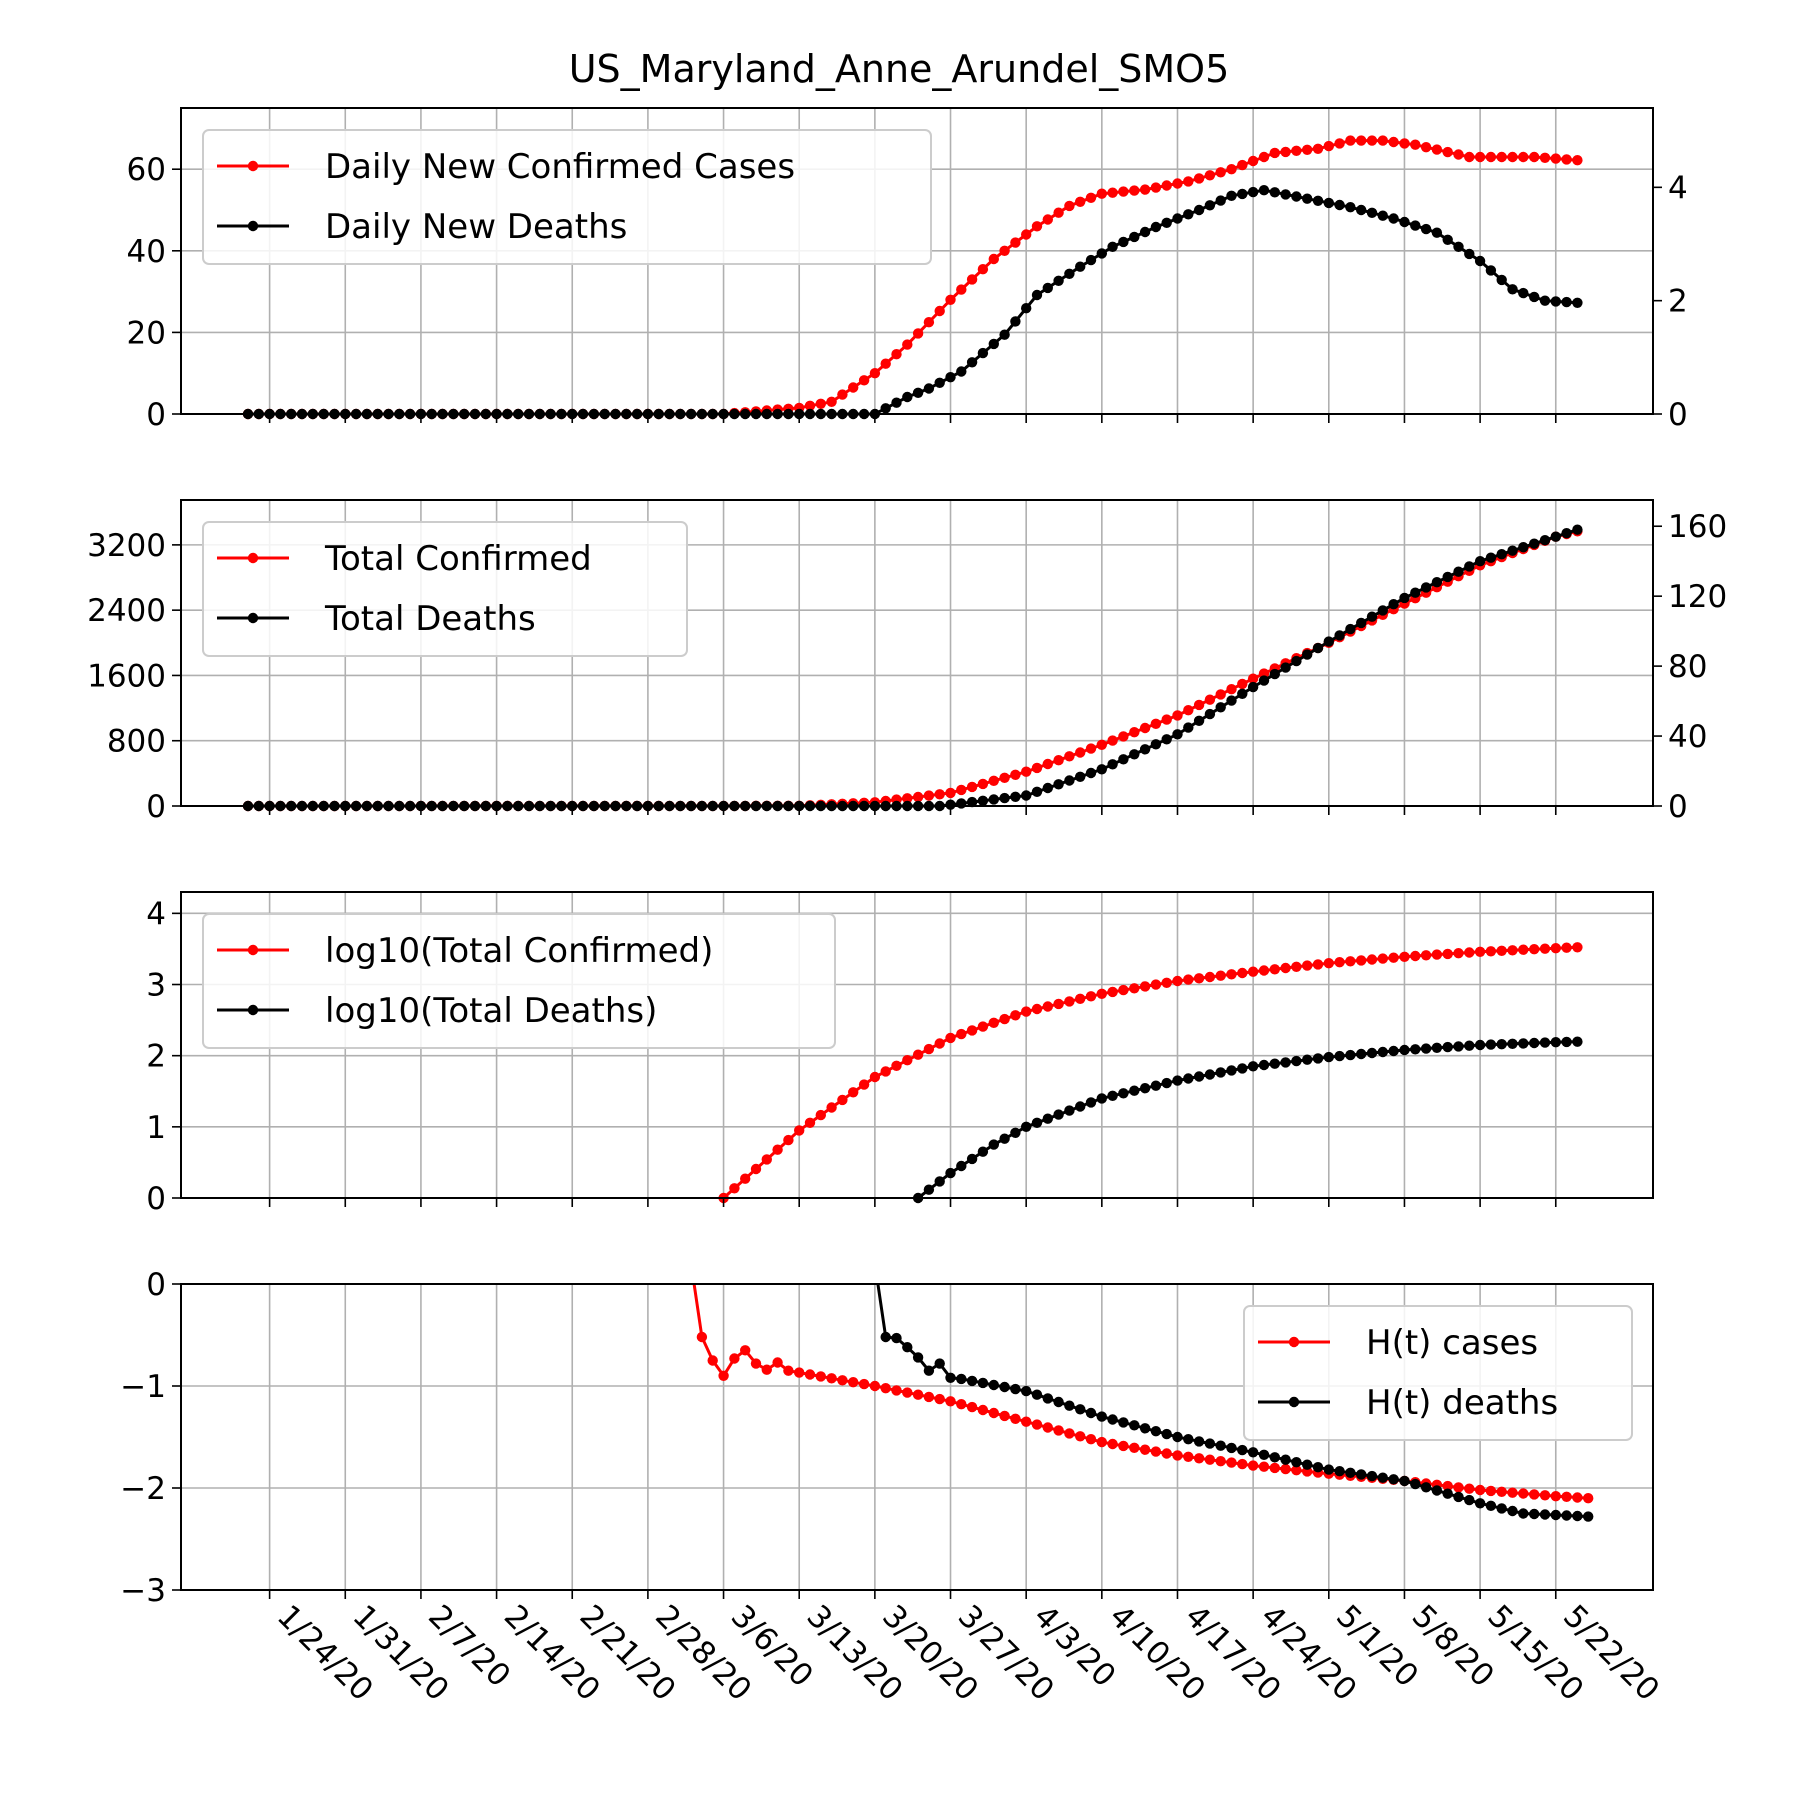 The image size is (1800, 1800). I want to click on panel-hazard-frame, so click(917, 1437).